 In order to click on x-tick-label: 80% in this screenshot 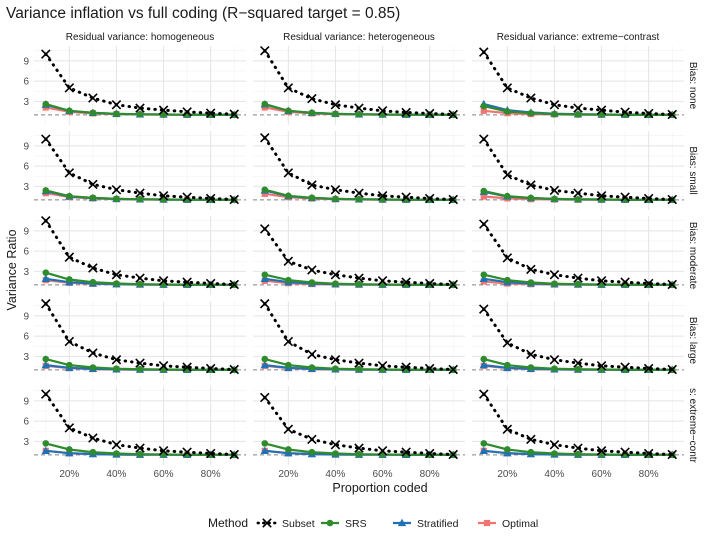, I will do `click(211, 474)`.